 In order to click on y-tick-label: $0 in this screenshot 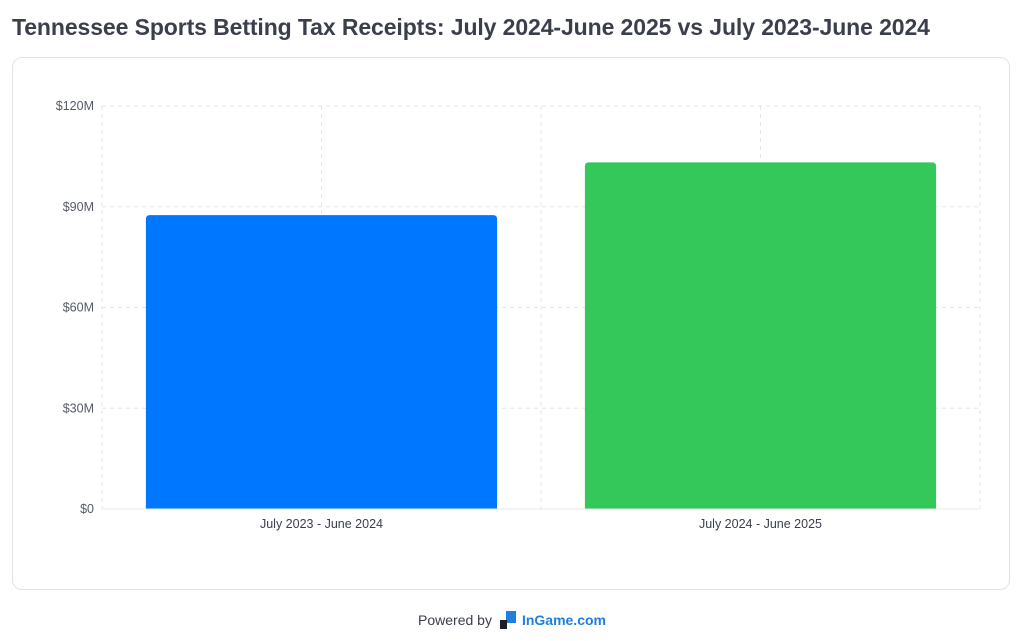, I will do `click(87, 509)`.